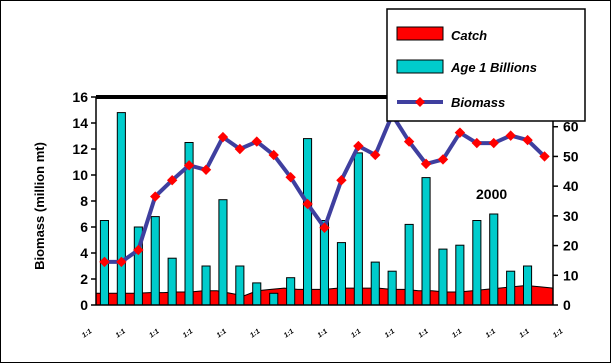 The height and width of the screenshot is (364, 611). What do you see at coordinates (80, 149) in the screenshot?
I see `left-tick-label-6: 12` at bounding box center [80, 149].